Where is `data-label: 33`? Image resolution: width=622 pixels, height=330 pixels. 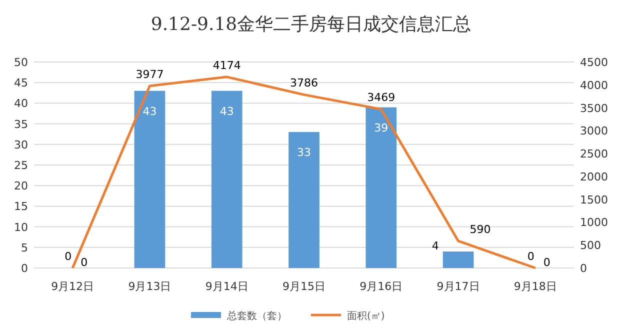
data-label: 33 is located at coordinates (304, 153).